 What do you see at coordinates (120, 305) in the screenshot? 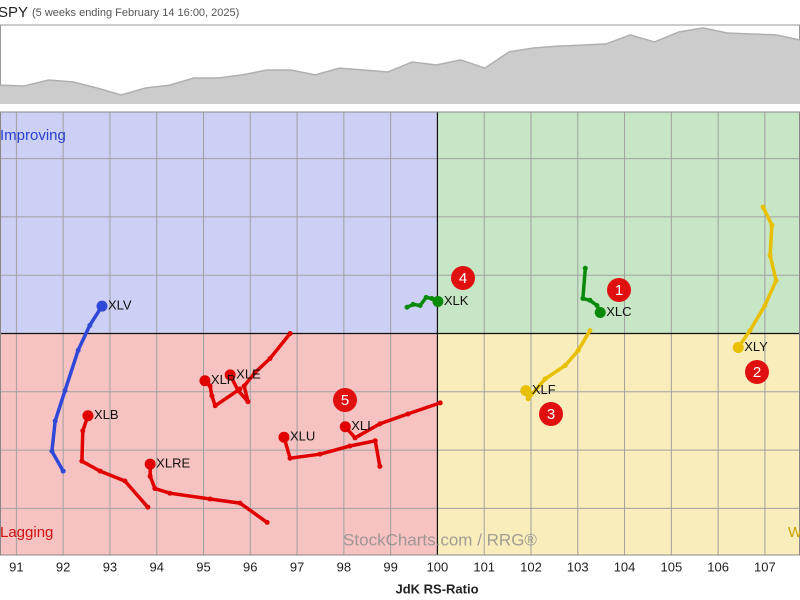
I see `series-label: XLV` at bounding box center [120, 305].